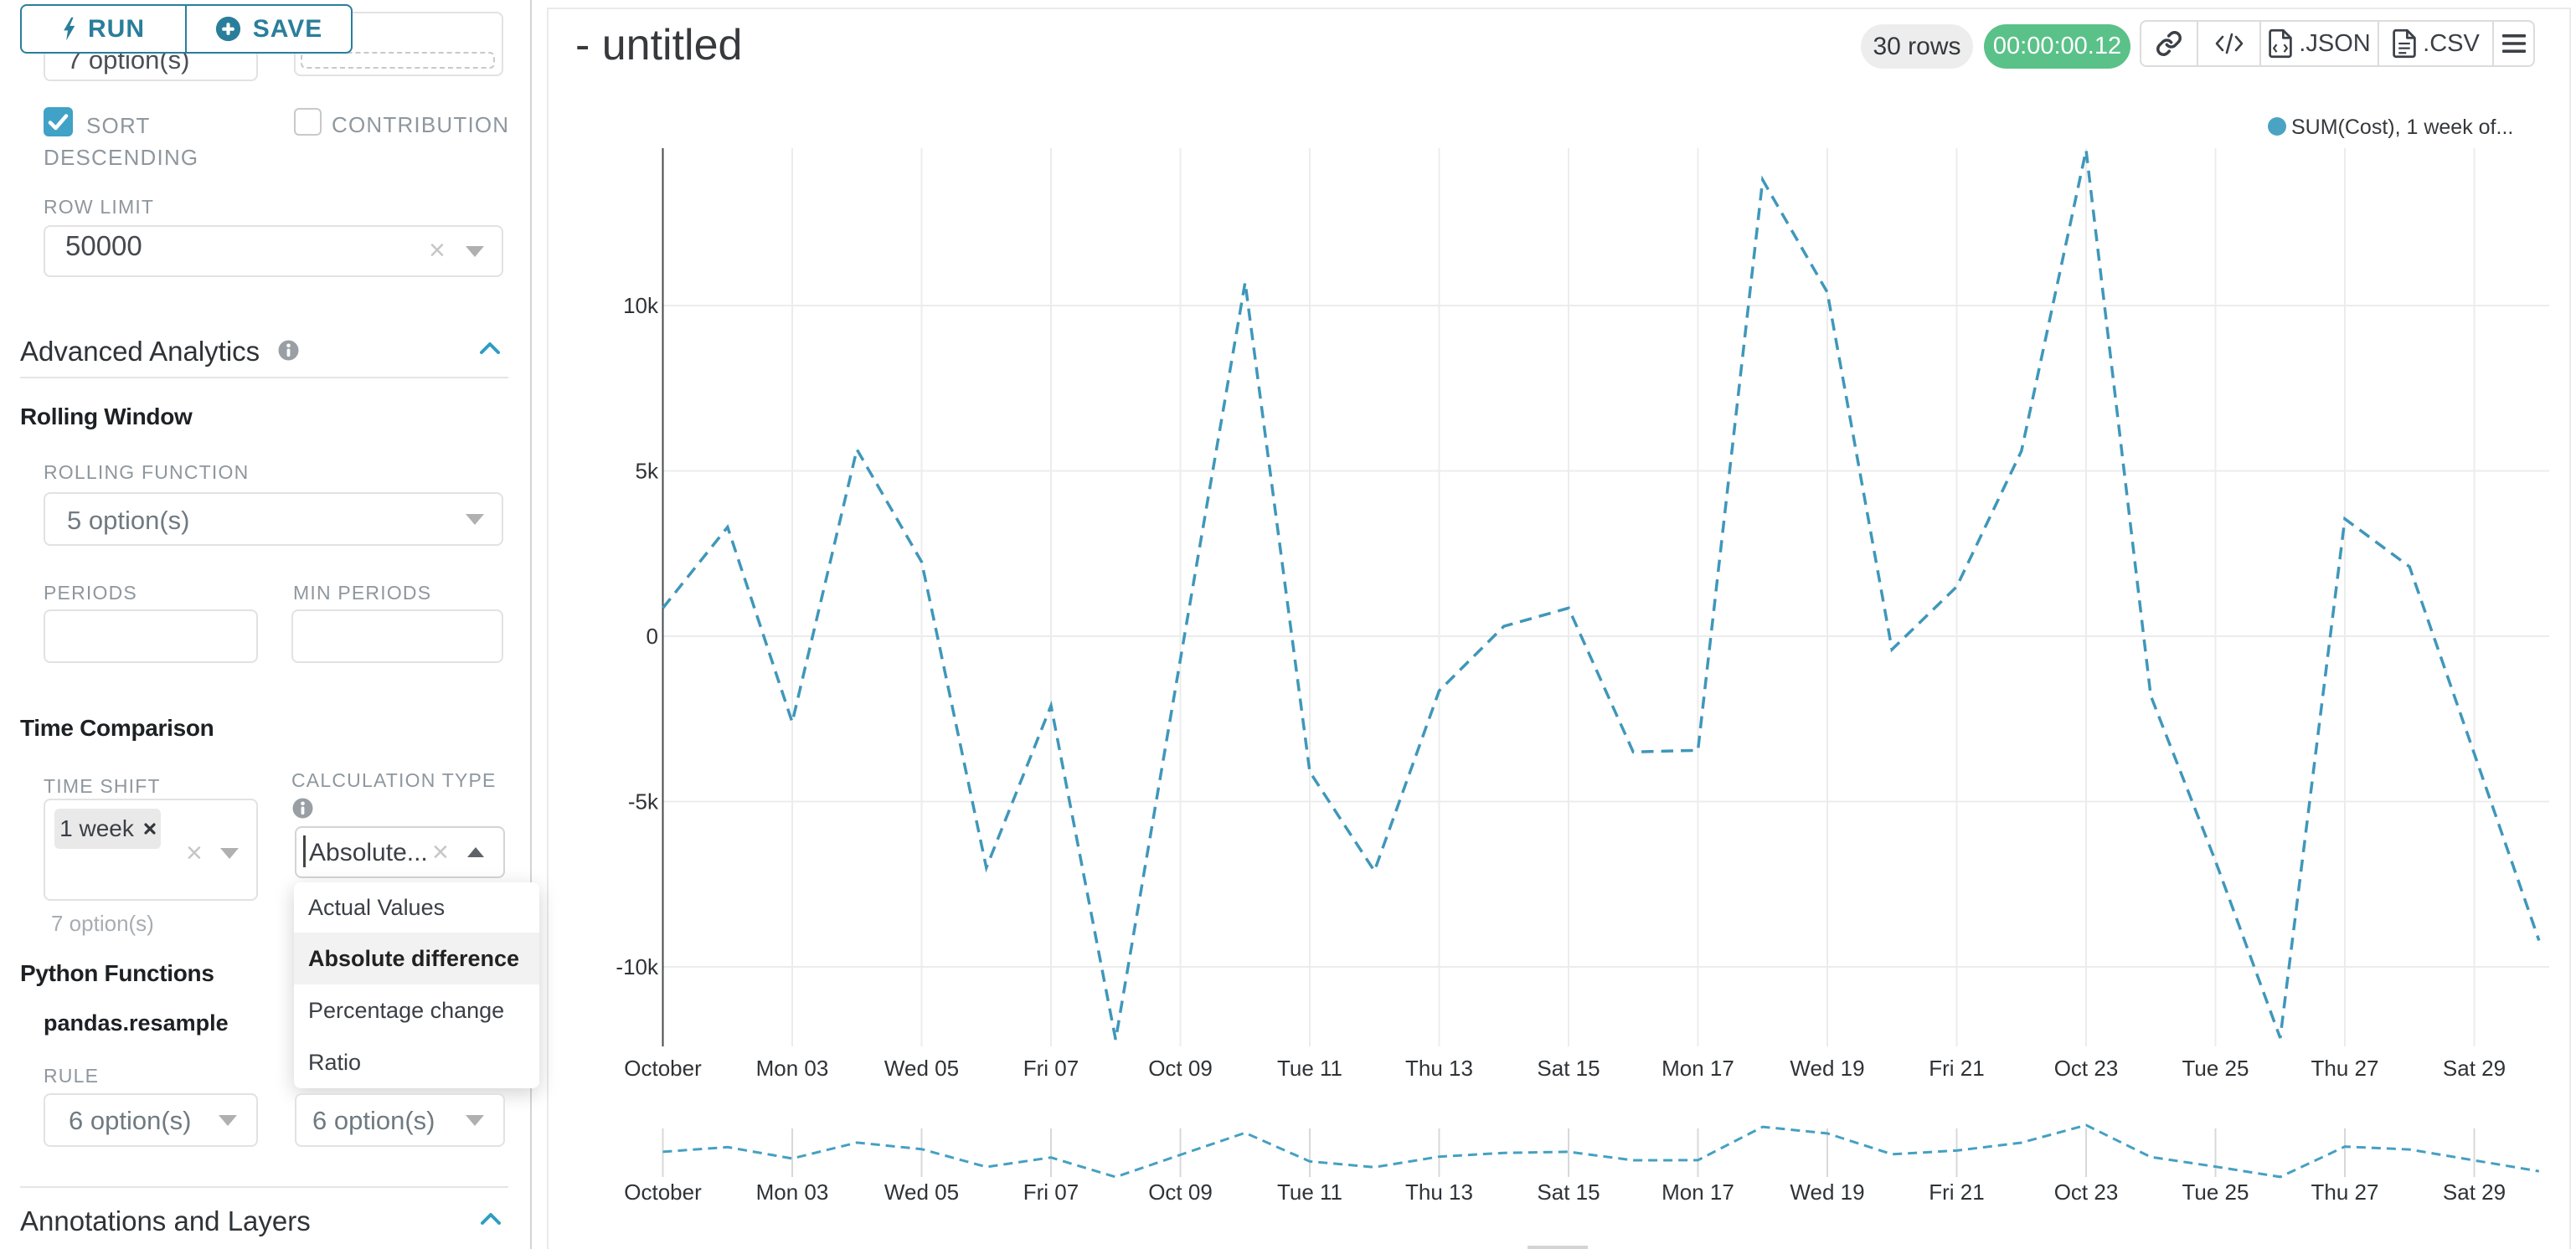 The width and height of the screenshot is (2576, 1249). What do you see at coordinates (637, 966) in the screenshot?
I see `svg-text: -10k` at bounding box center [637, 966].